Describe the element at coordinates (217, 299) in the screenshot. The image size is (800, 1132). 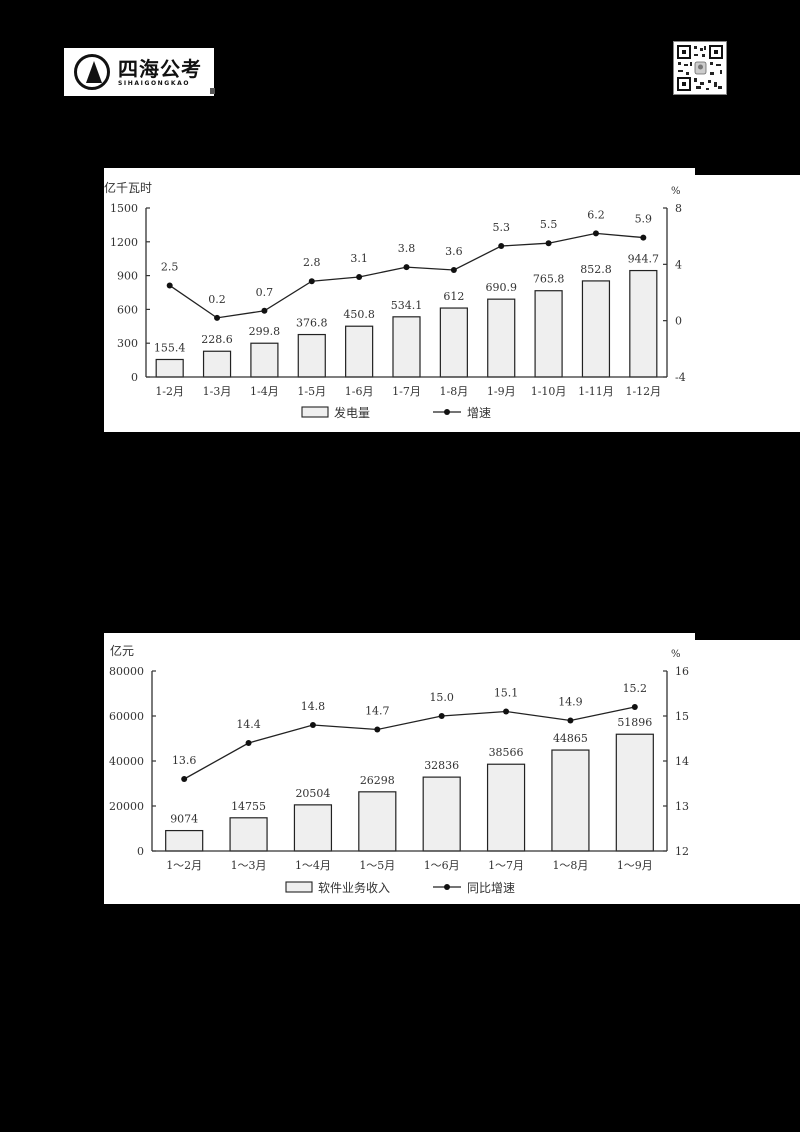
I see `growth-value-label: 0.2` at that location.